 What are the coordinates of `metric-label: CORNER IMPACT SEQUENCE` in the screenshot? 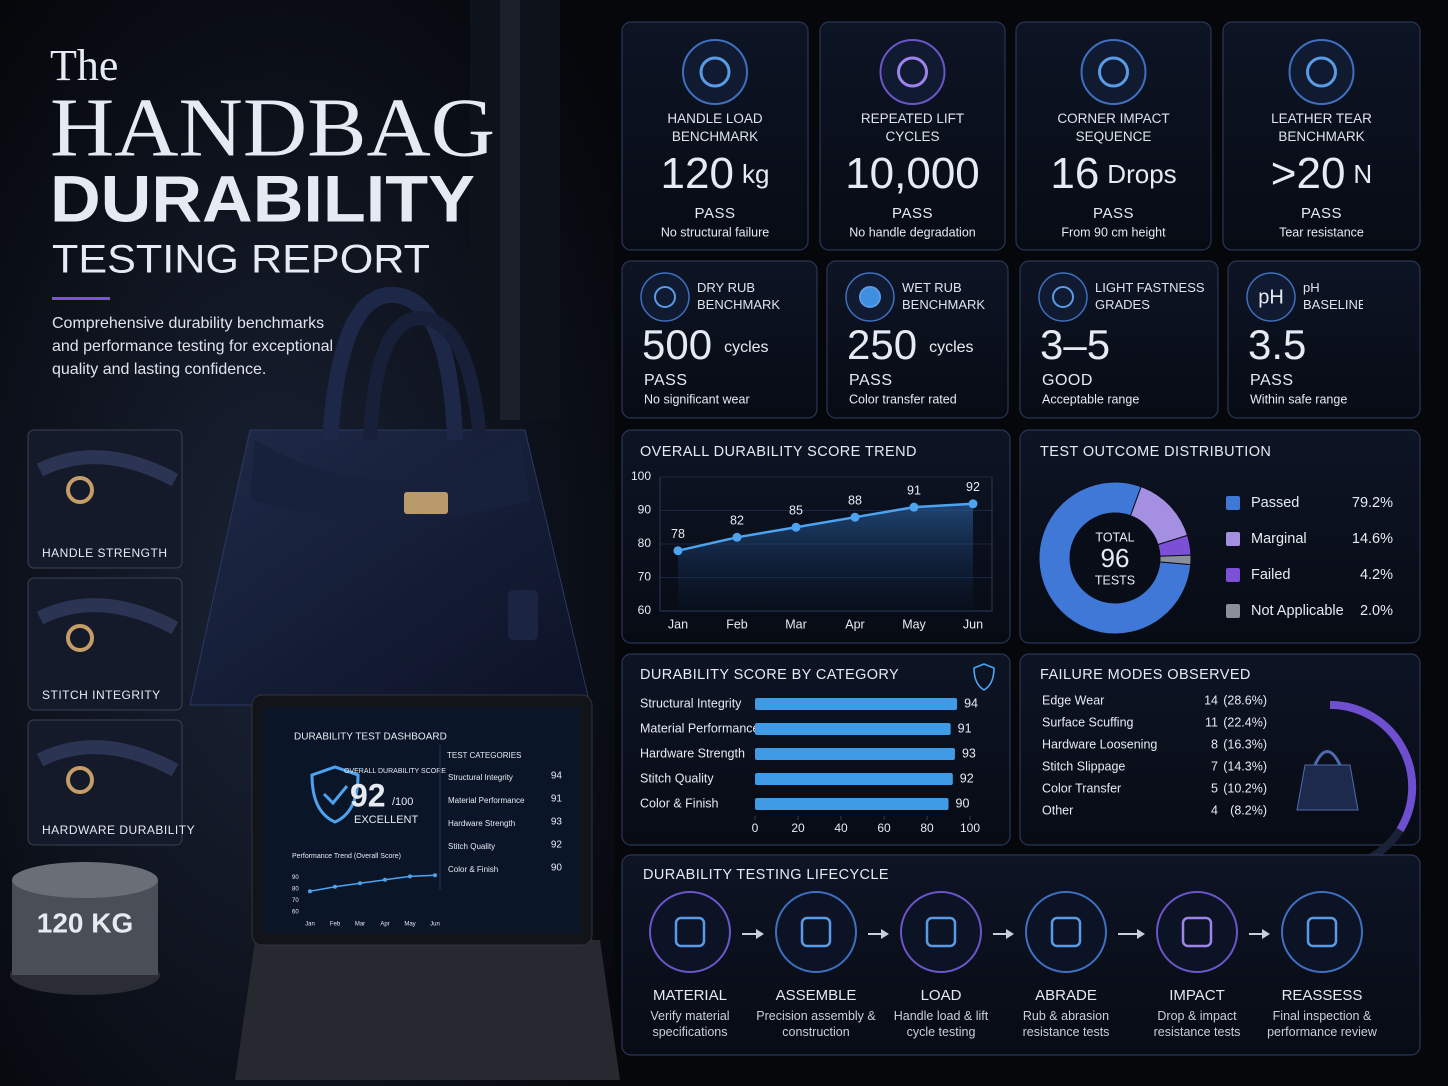 It's located at (1113, 127).